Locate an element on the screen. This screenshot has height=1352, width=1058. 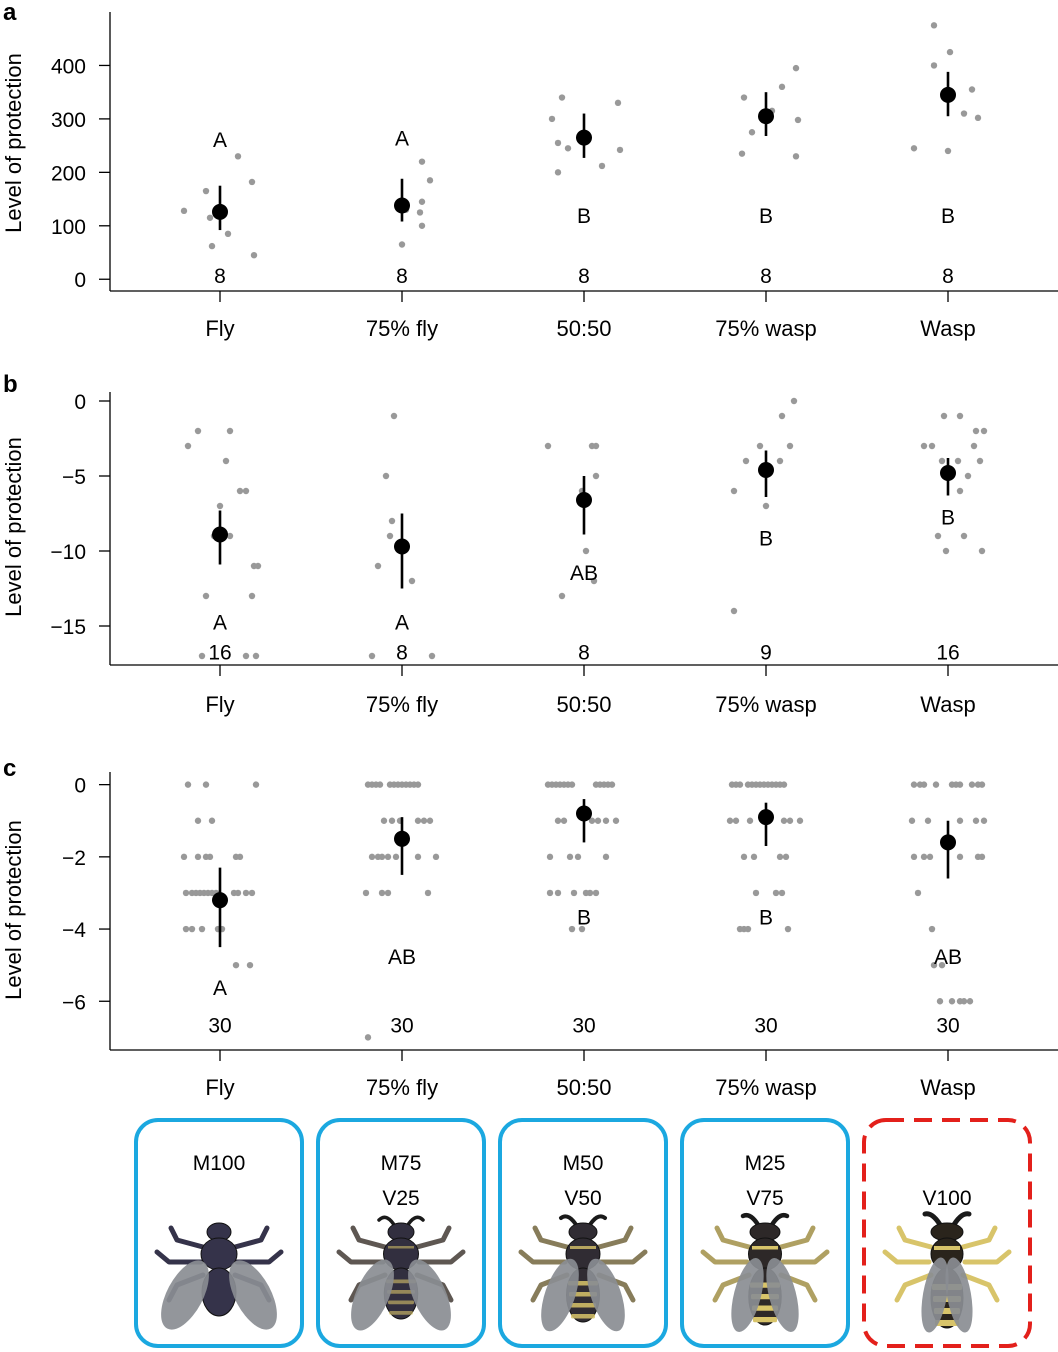
sample-size-label: 30 is located at coordinates (765, 1026).